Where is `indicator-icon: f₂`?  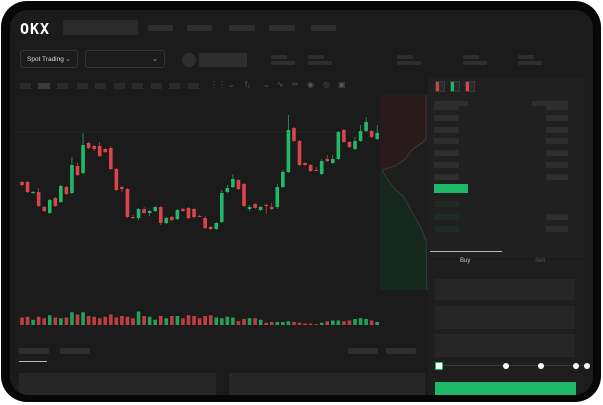
indicator-icon: f₂ is located at coordinates (248, 84).